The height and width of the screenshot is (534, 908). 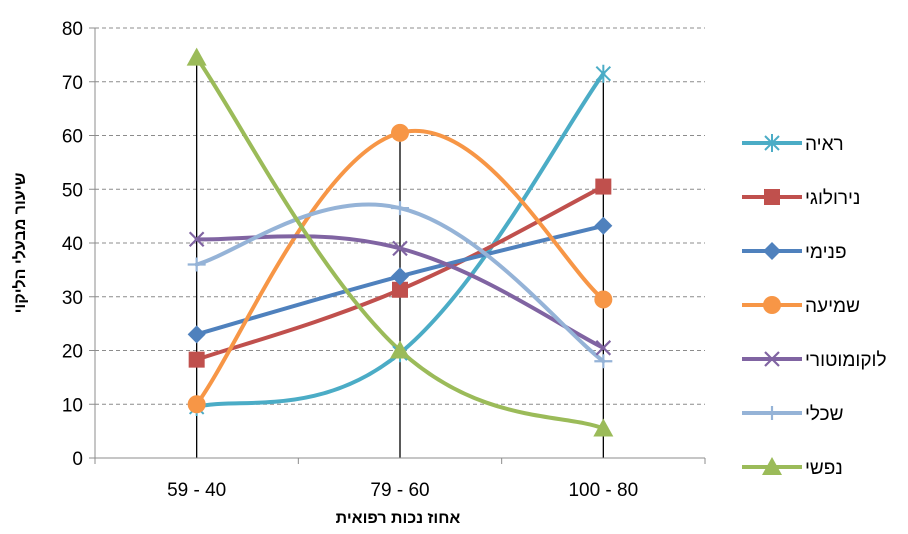 What do you see at coordinates (72, 29) in the screenshot?
I see `y-tick-label: 80` at bounding box center [72, 29].